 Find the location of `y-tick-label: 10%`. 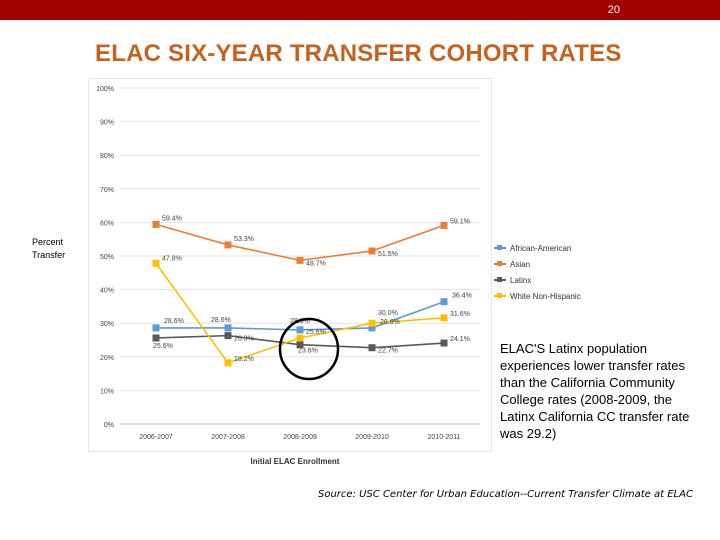

y-tick-label: 10% is located at coordinates (107, 391).